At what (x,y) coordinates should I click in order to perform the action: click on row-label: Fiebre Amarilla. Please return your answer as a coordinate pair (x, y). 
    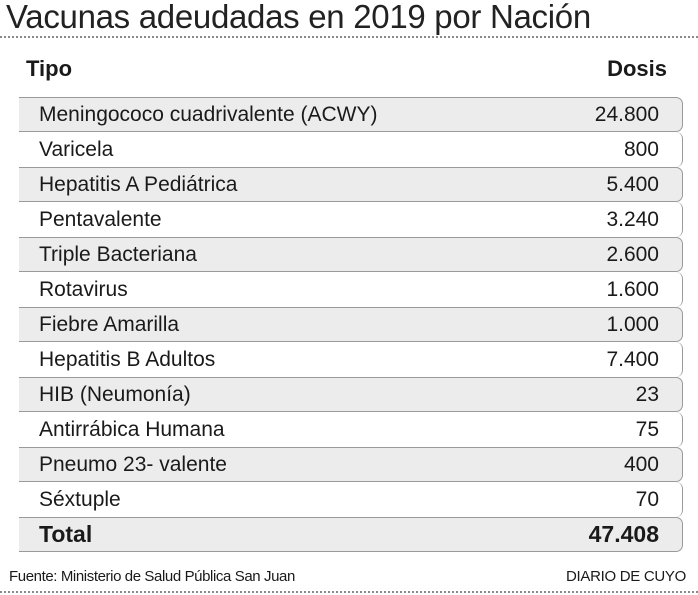
    Looking at the image, I should click on (109, 324).